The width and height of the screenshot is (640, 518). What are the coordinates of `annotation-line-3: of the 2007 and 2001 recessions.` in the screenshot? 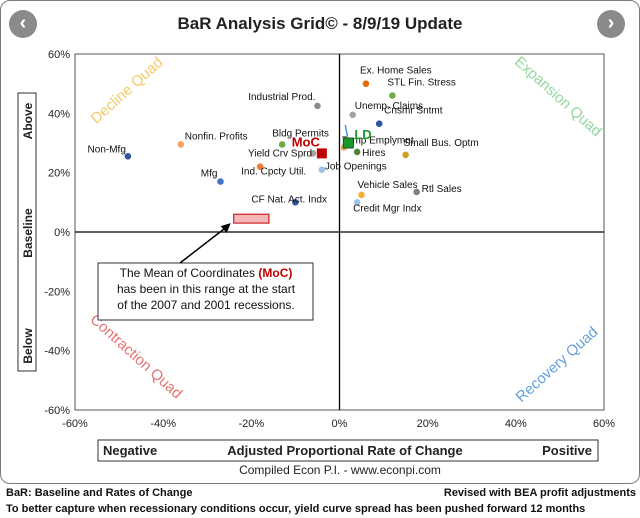 It's located at (205, 305).